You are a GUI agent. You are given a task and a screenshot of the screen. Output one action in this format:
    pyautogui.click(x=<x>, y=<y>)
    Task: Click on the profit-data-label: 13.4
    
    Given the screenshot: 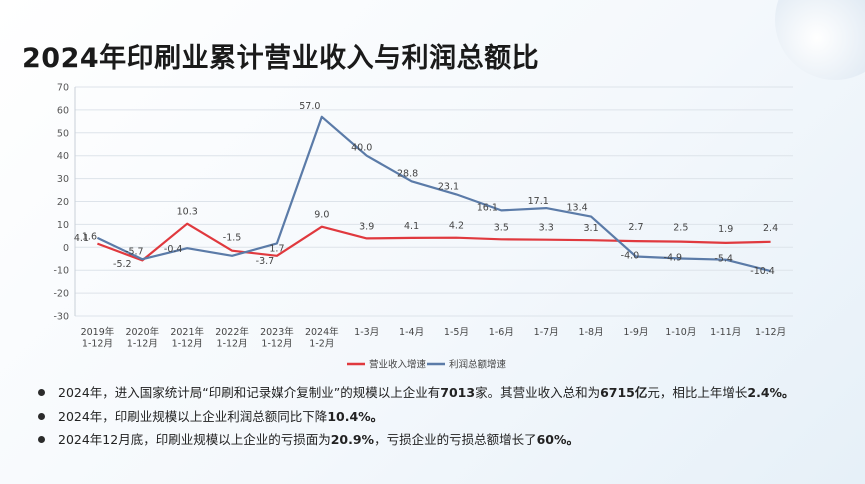 What is the action you would take?
    pyautogui.click(x=576, y=208)
    